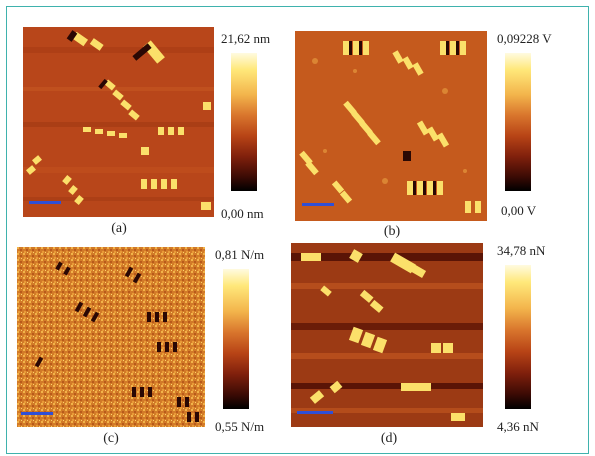 This screenshot has width=595, height=456. Describe the element at coordinates (244, 122) in the screenshot. I see `colorbar-a` at that location.